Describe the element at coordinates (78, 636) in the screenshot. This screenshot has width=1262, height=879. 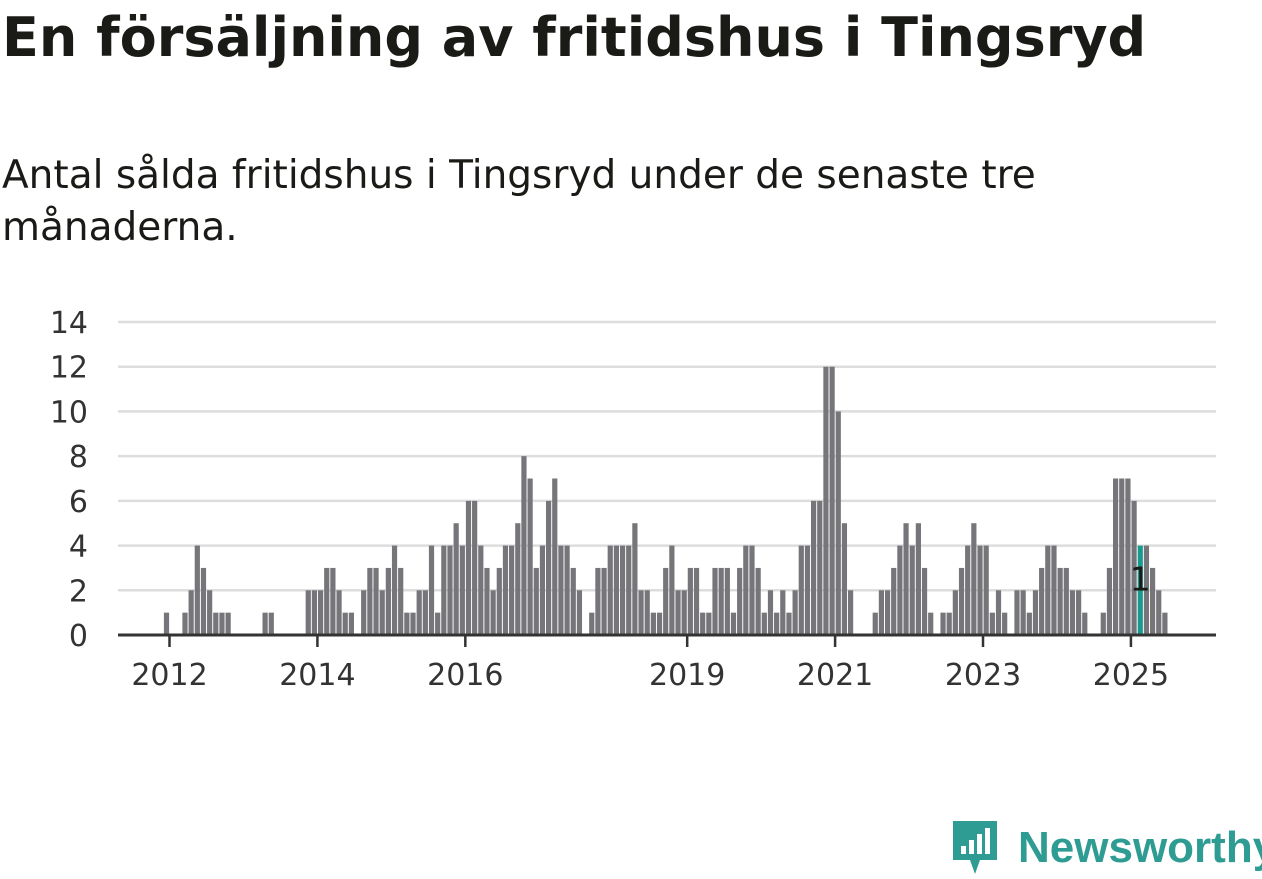
I see `y-tick-label: 0` at that location.